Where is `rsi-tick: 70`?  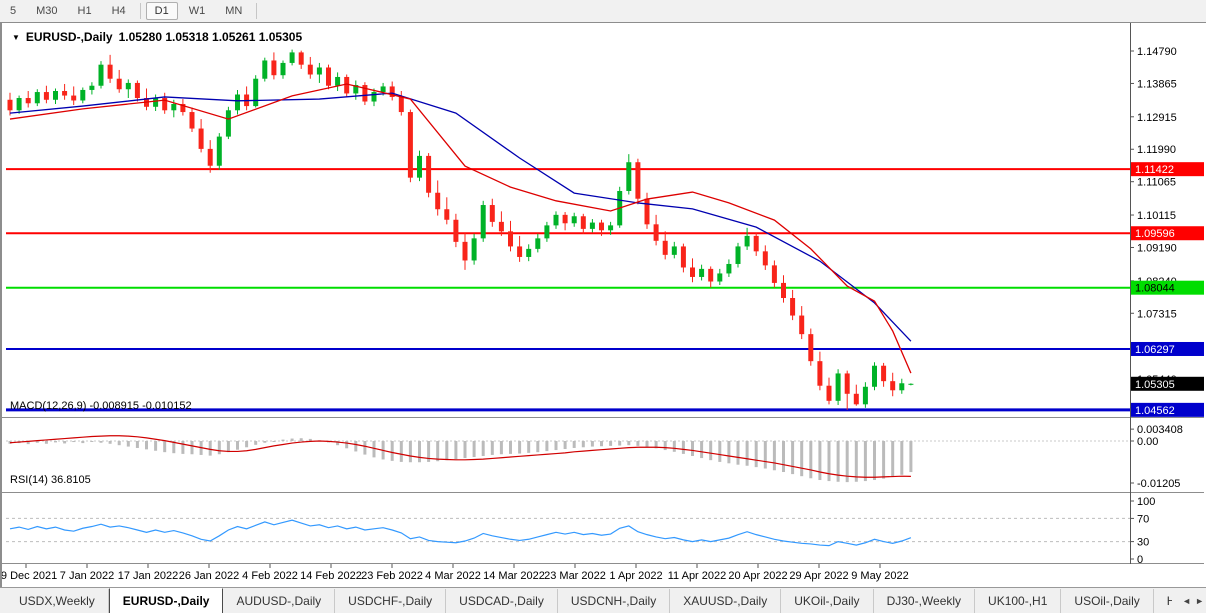
rsi-tick: 70 is located at coordinates (1143, 519).